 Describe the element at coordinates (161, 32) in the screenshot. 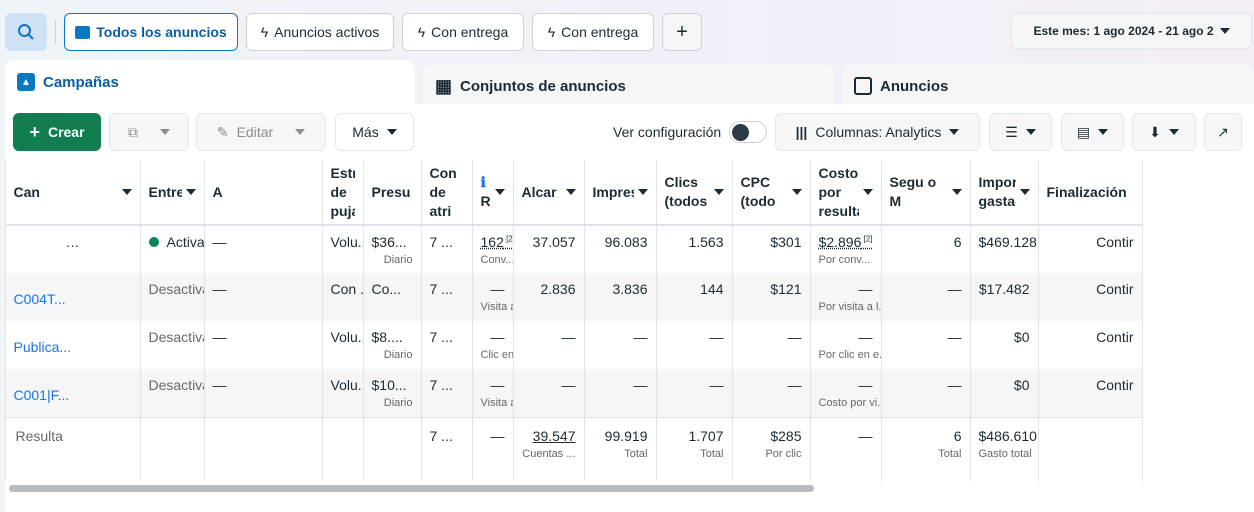

I see `filter-label: Todos los anuncios` at that location.